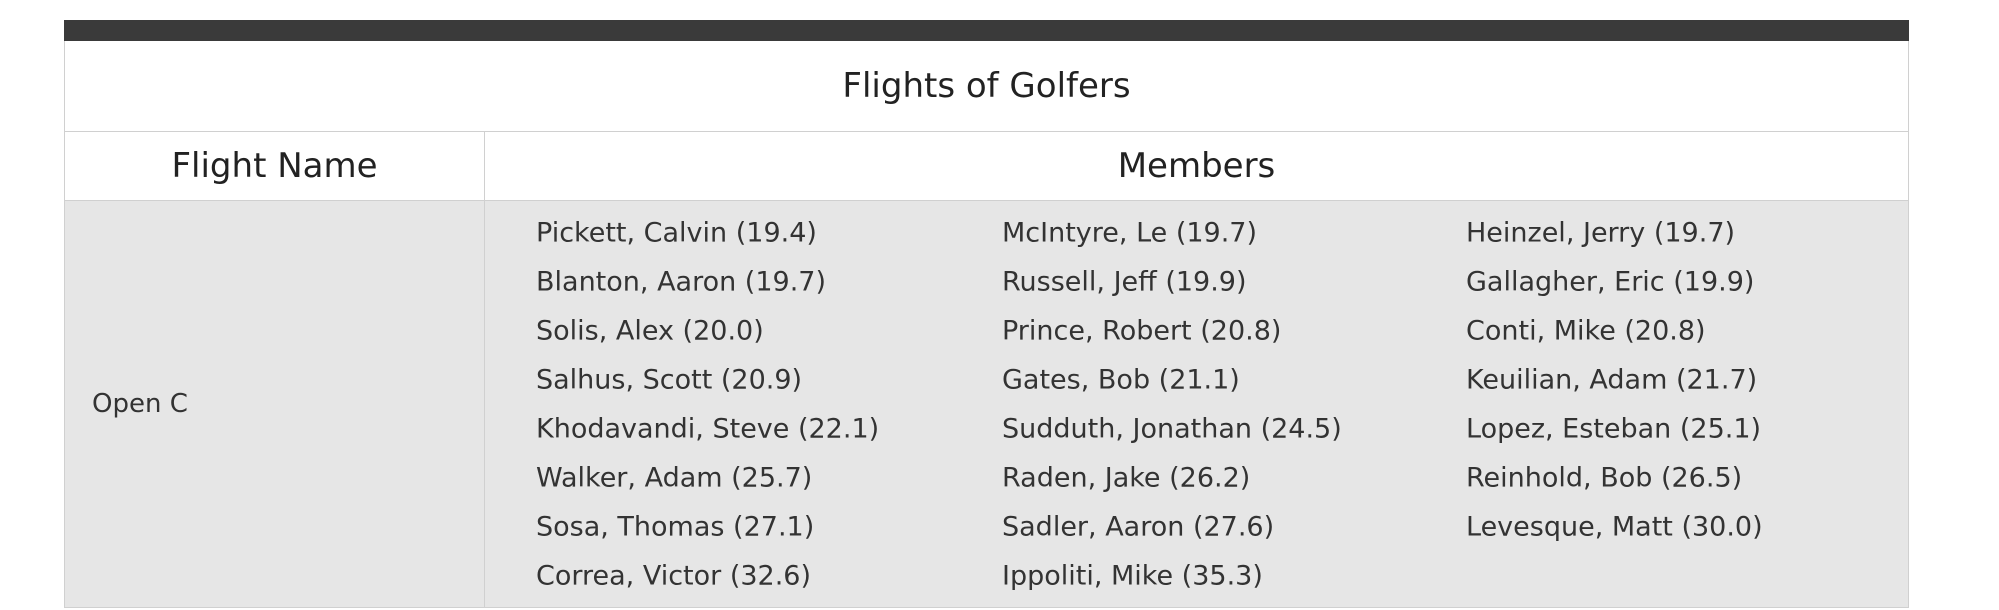 The width and height of the screenshot is (1999, 610). I want to click on member: Gates, Bob (21.1), so click(1121, 380).